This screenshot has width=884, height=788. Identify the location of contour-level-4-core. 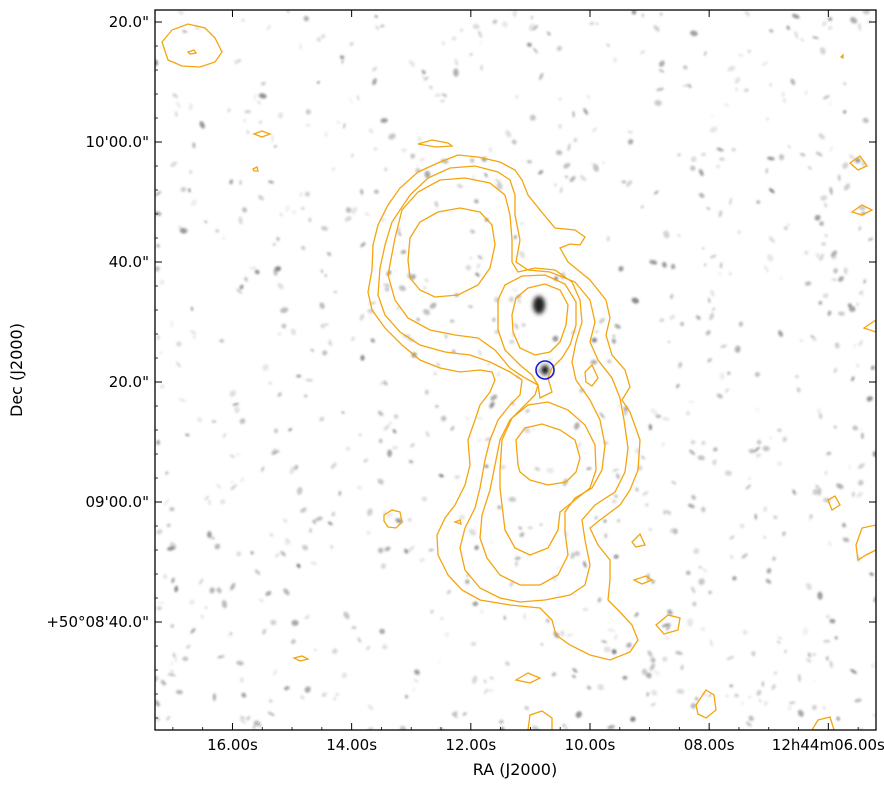
(540, 319).